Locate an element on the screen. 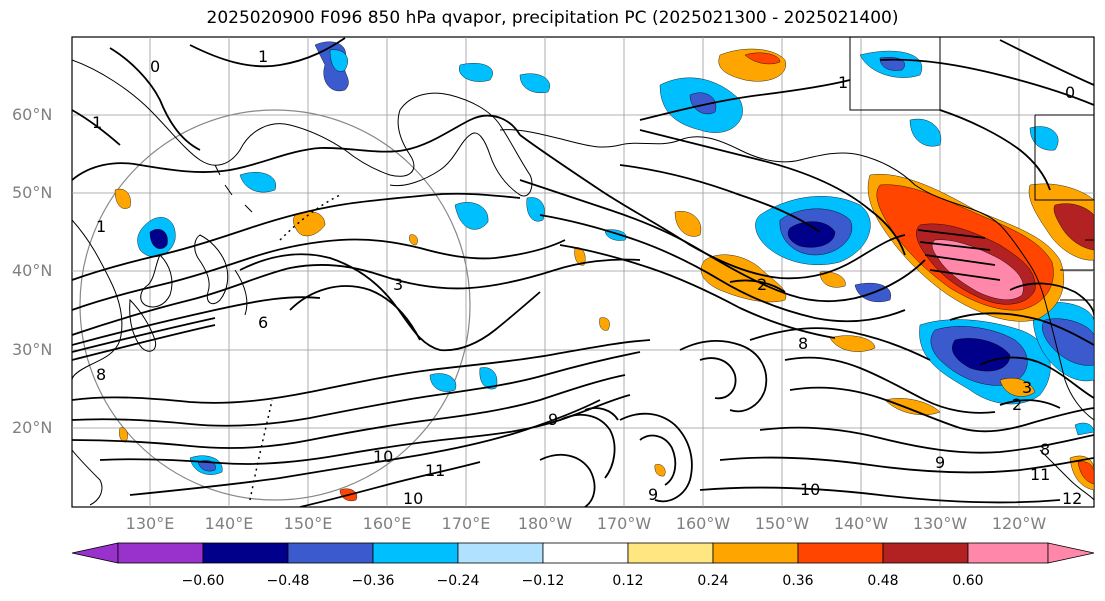 The width and height of the screenshot is (1105, 601). colorbar-tick-label: 0.36 is located at coordinates (798, 581).